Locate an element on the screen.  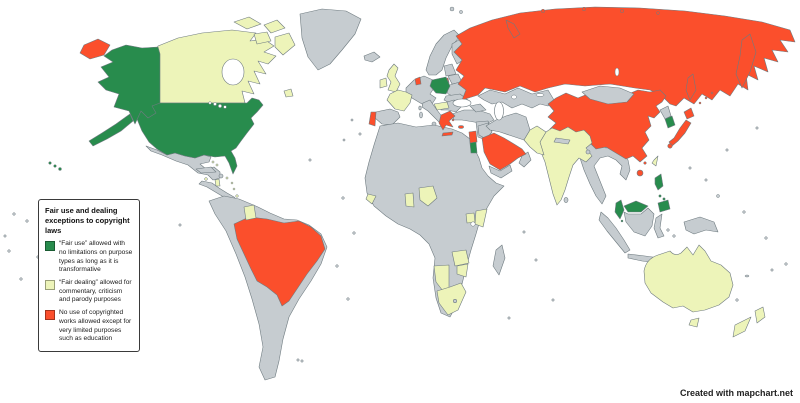
country-united-kingdom is located at coordinates (393, 78).